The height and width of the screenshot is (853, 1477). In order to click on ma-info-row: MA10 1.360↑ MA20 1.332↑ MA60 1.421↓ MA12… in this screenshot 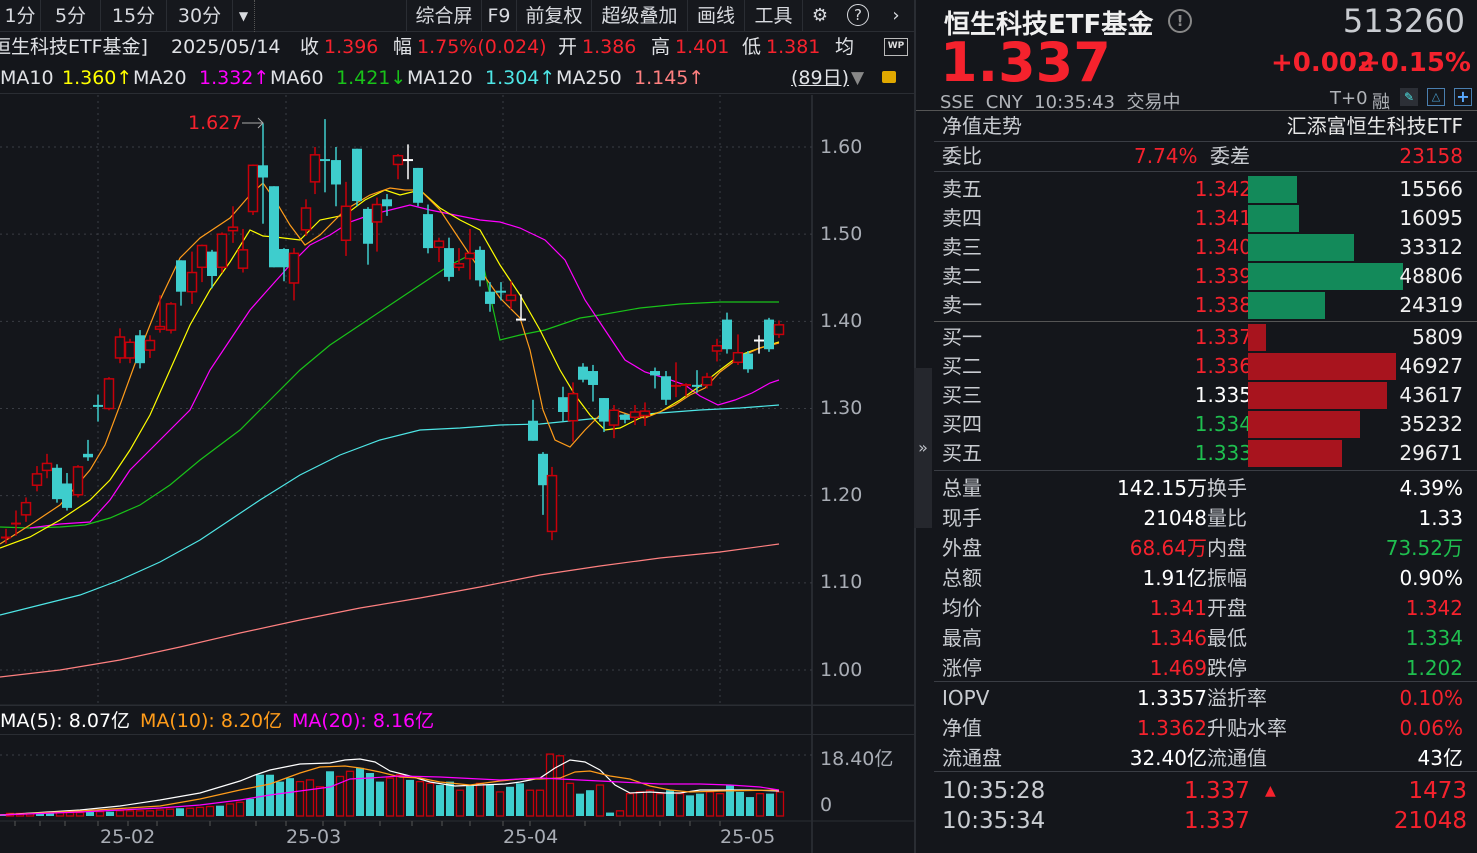, I will do `click(457, 78)`.